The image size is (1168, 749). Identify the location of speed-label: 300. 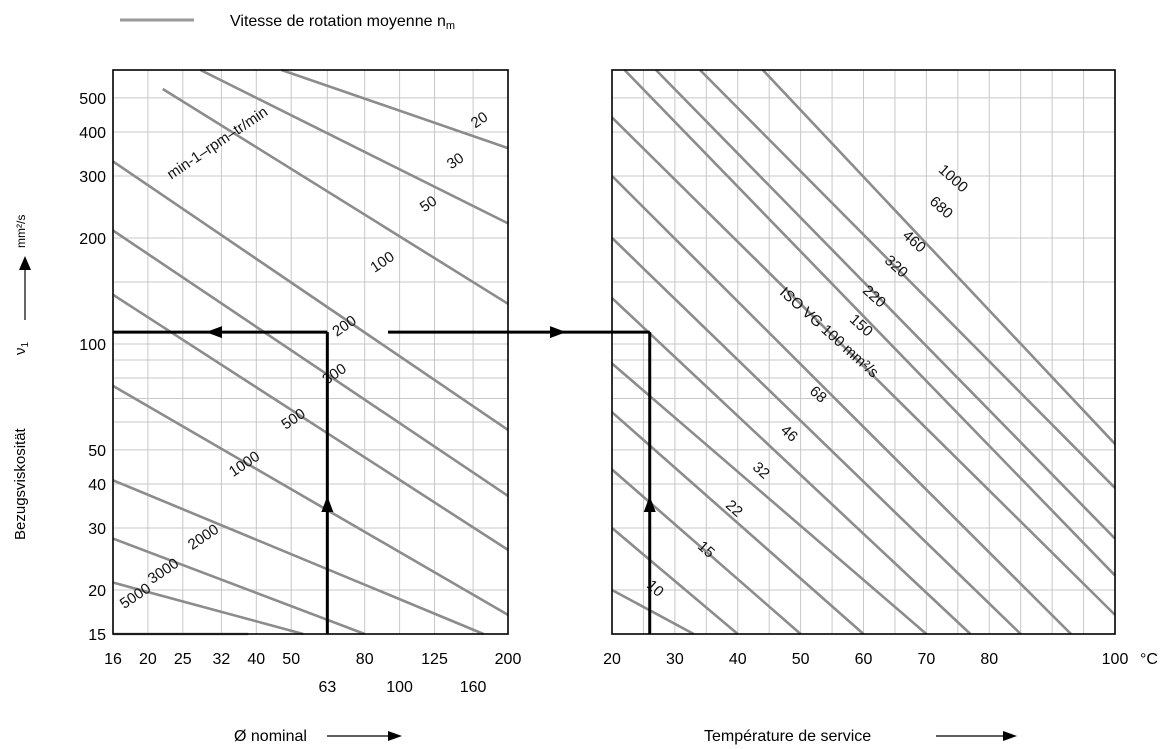
(334, 374).